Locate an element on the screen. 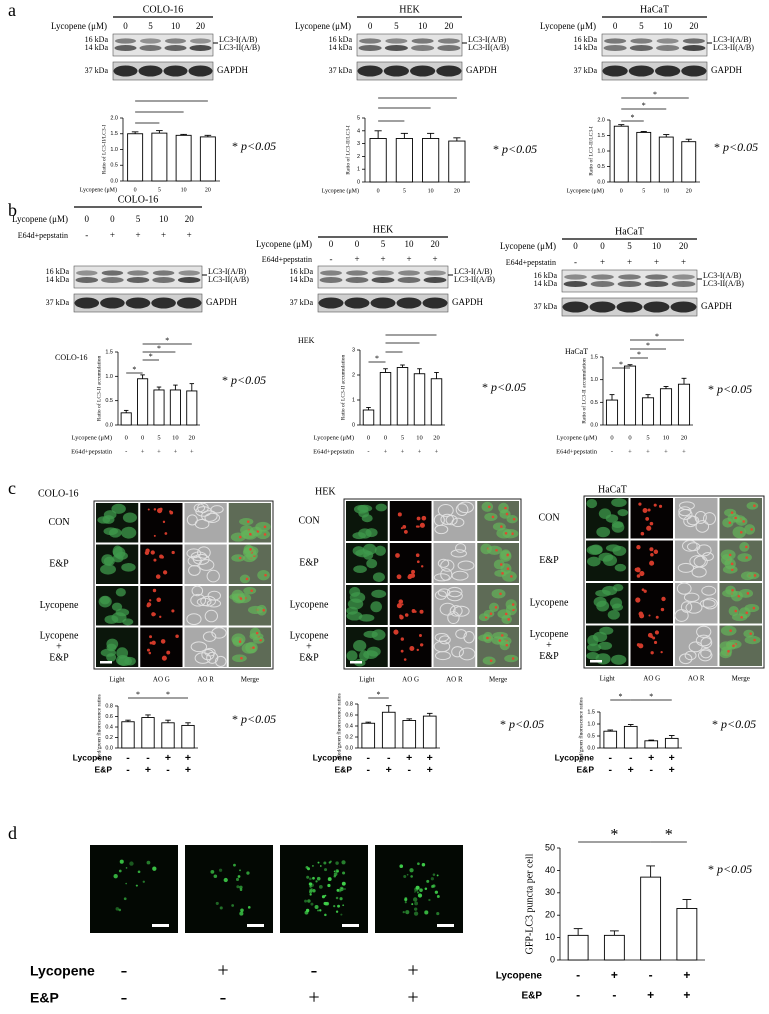 The height and width of the screenshot is (1014, 769). band-label: LC3-II(A/B) is located at coordinates (488, 47).